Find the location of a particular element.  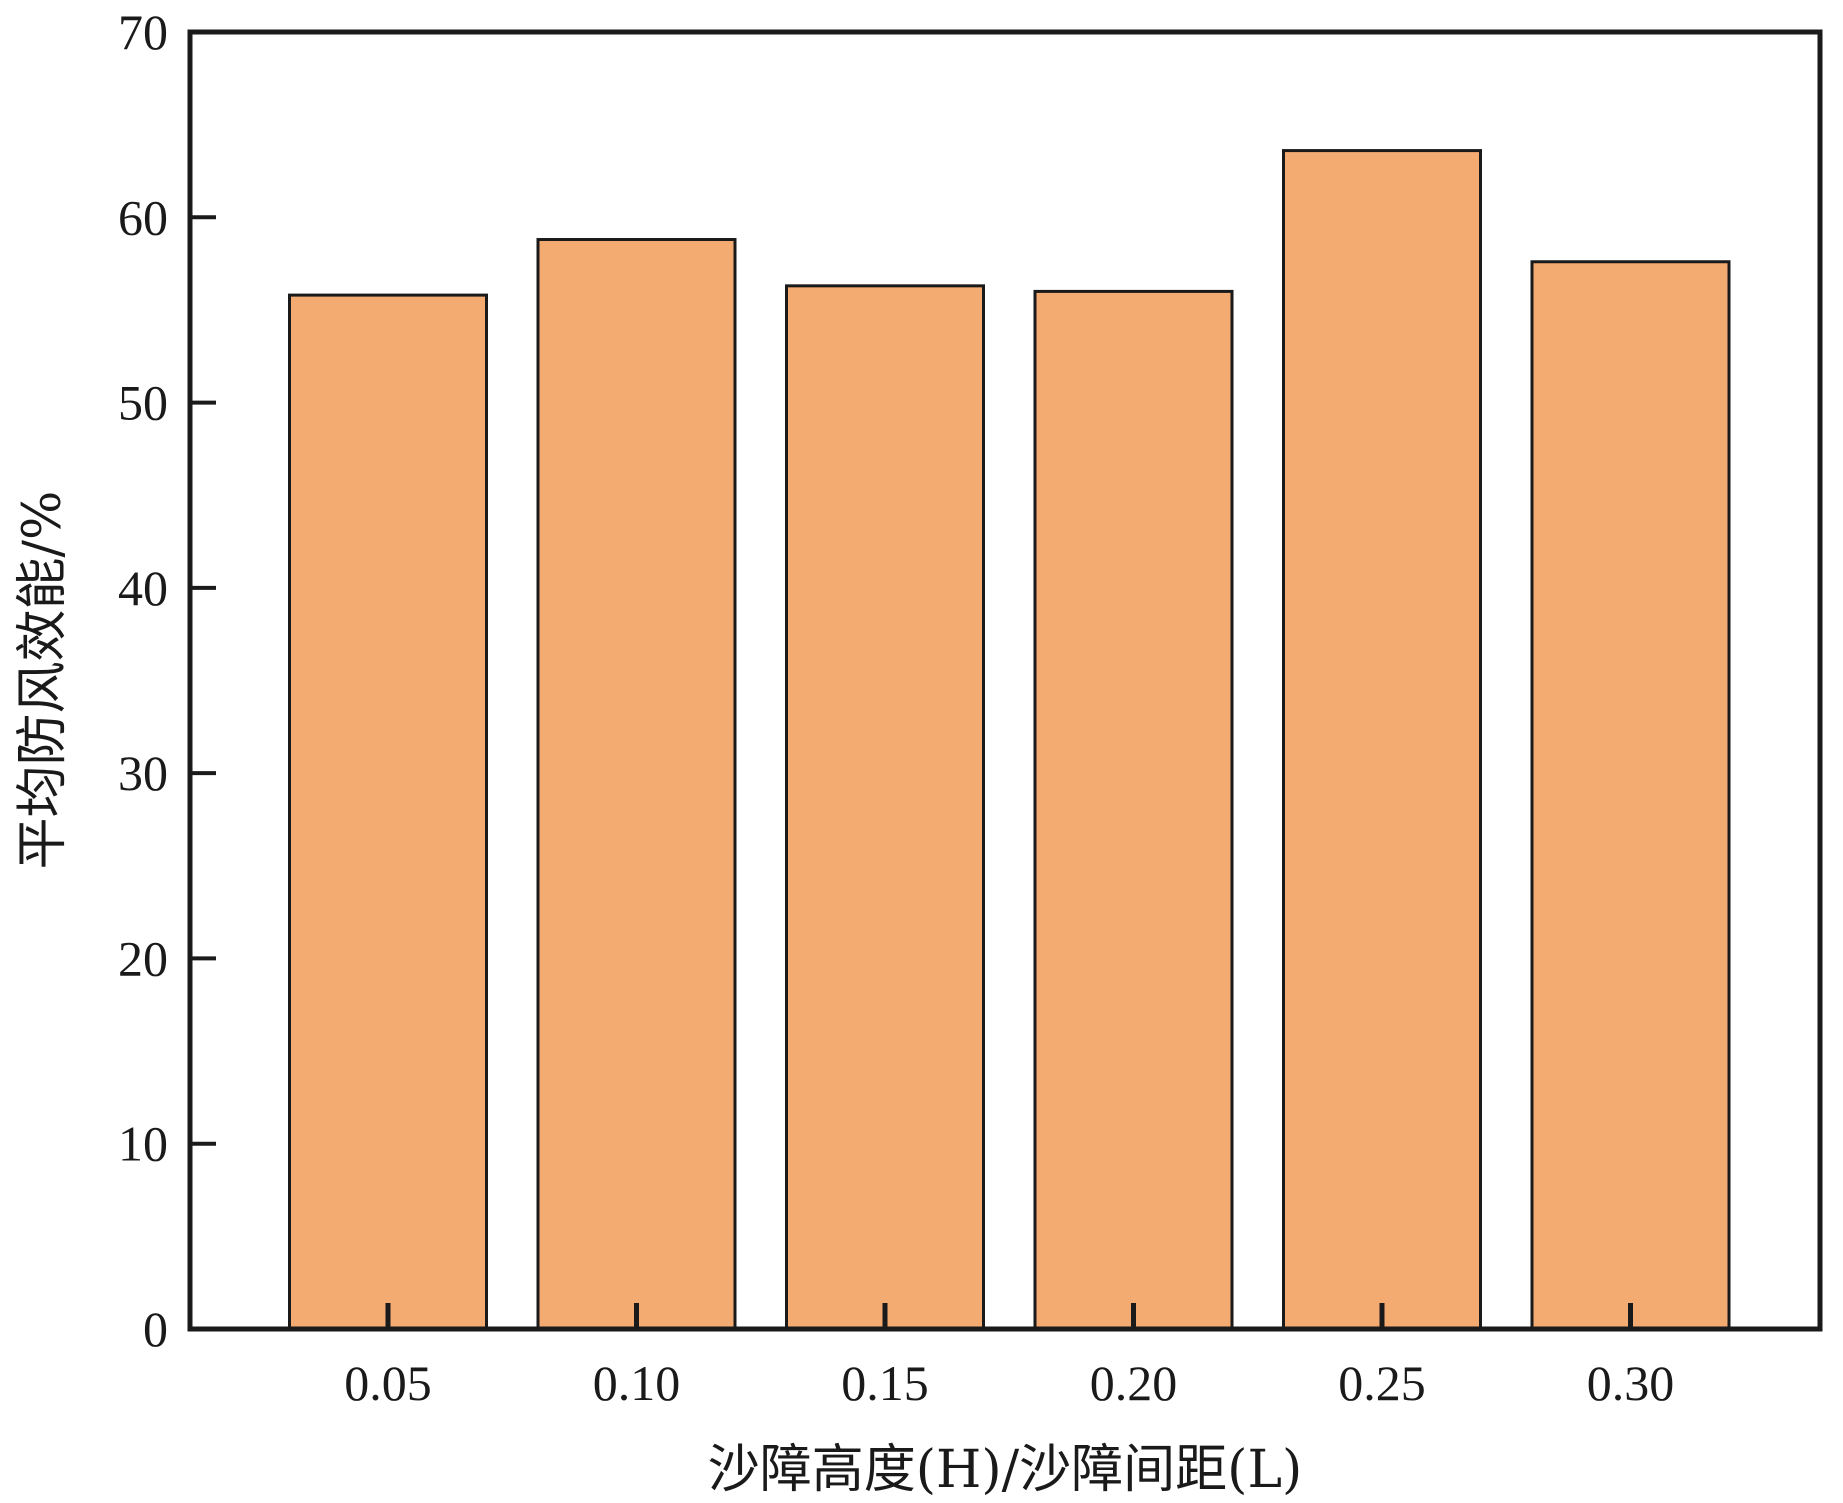

bar-0.05 is located at coordinates (388, 812).